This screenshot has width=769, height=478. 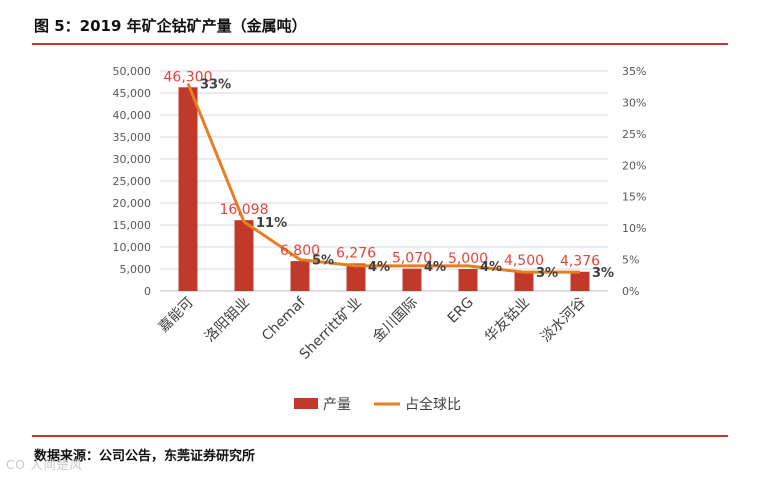 I want to click on watermark: CO 人间楚风, so click(x=44, y=465).